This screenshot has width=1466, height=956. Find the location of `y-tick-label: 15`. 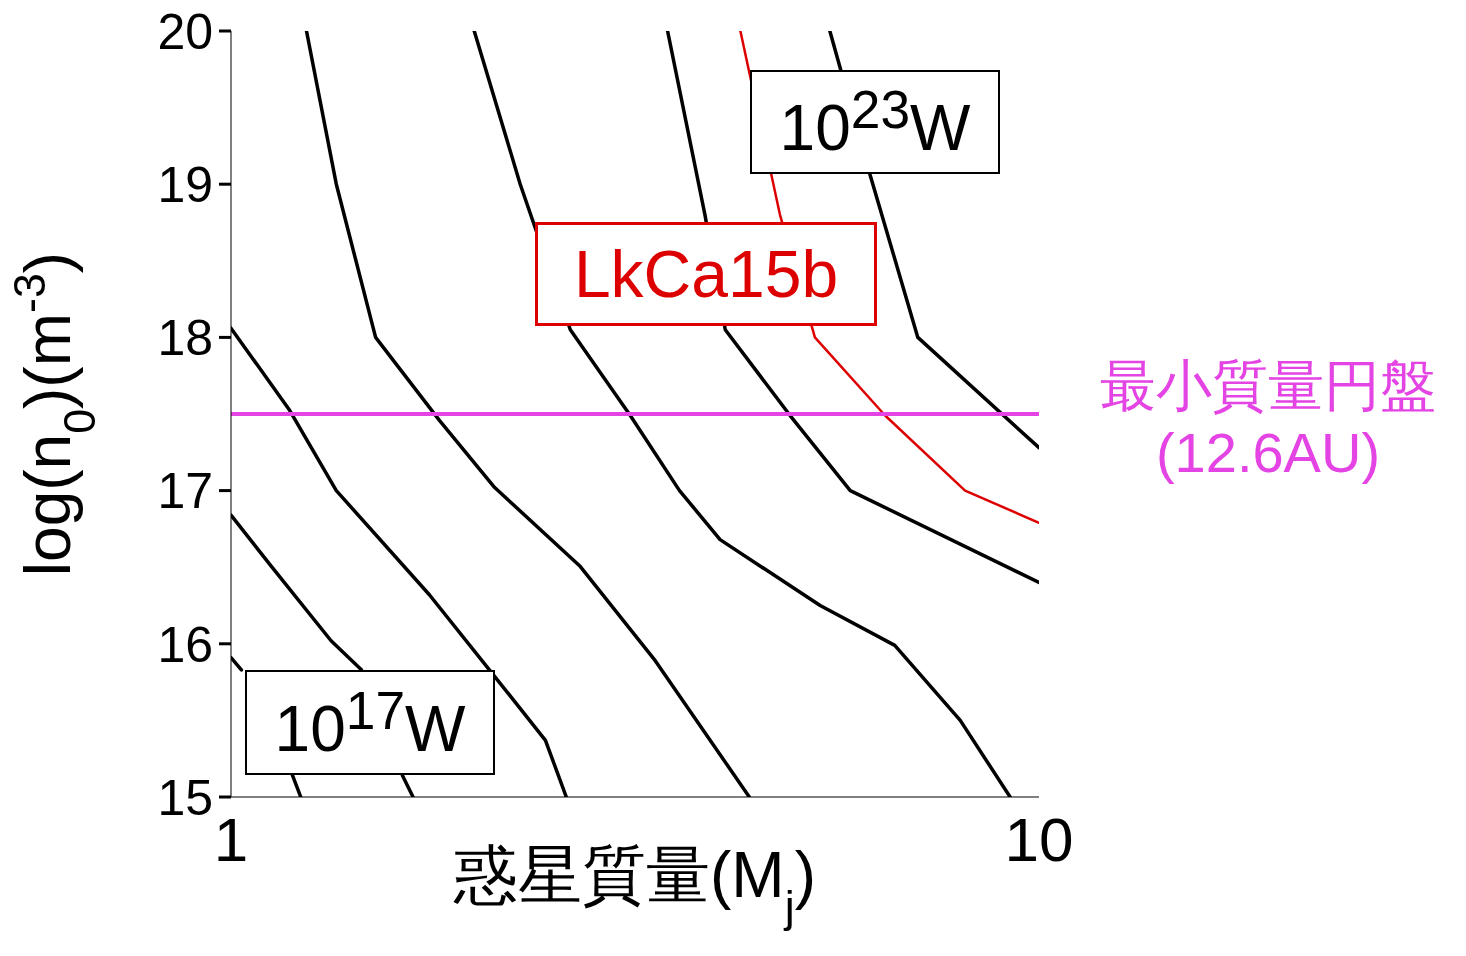

y-tick-label: 15 is located at coordinates (185, 797).